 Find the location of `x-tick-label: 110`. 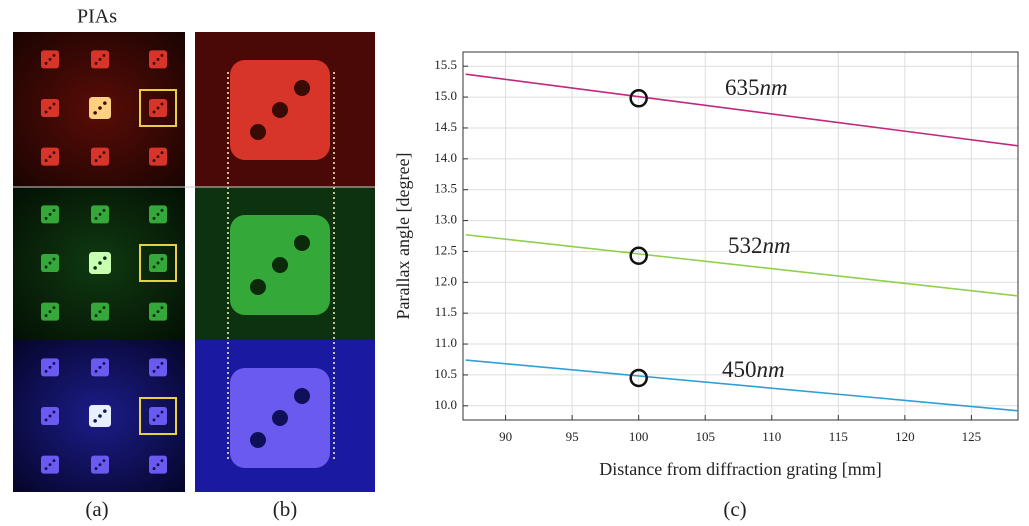

x-tick-label: 110 is located at coordinates (771, 436).